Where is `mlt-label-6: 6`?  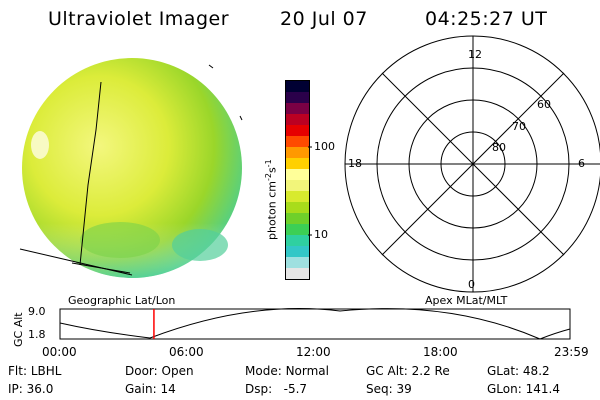 mlt-label-6: 6 is located at coordinates (581, 163).